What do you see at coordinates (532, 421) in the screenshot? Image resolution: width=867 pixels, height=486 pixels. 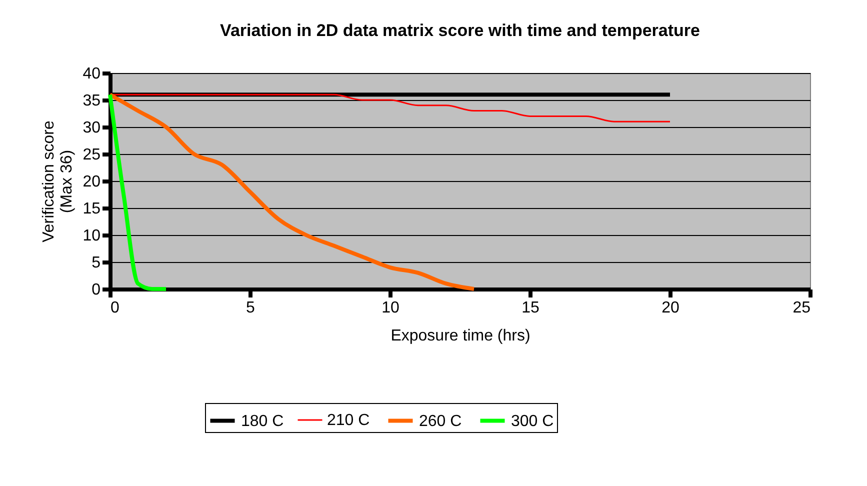 I see `legend-label: 300 C` at bounding box center [532, 421].